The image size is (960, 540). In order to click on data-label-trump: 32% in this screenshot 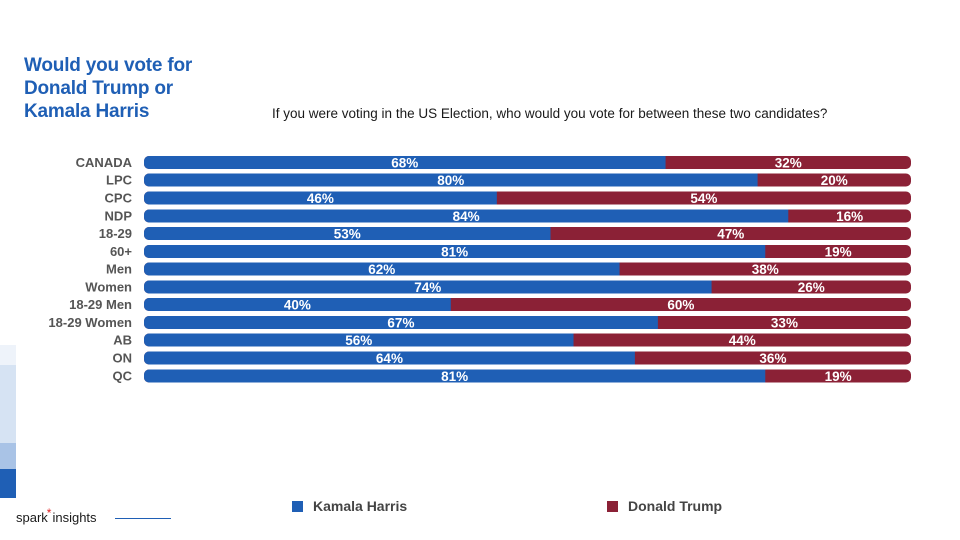, I will do `click(788, 163)`.